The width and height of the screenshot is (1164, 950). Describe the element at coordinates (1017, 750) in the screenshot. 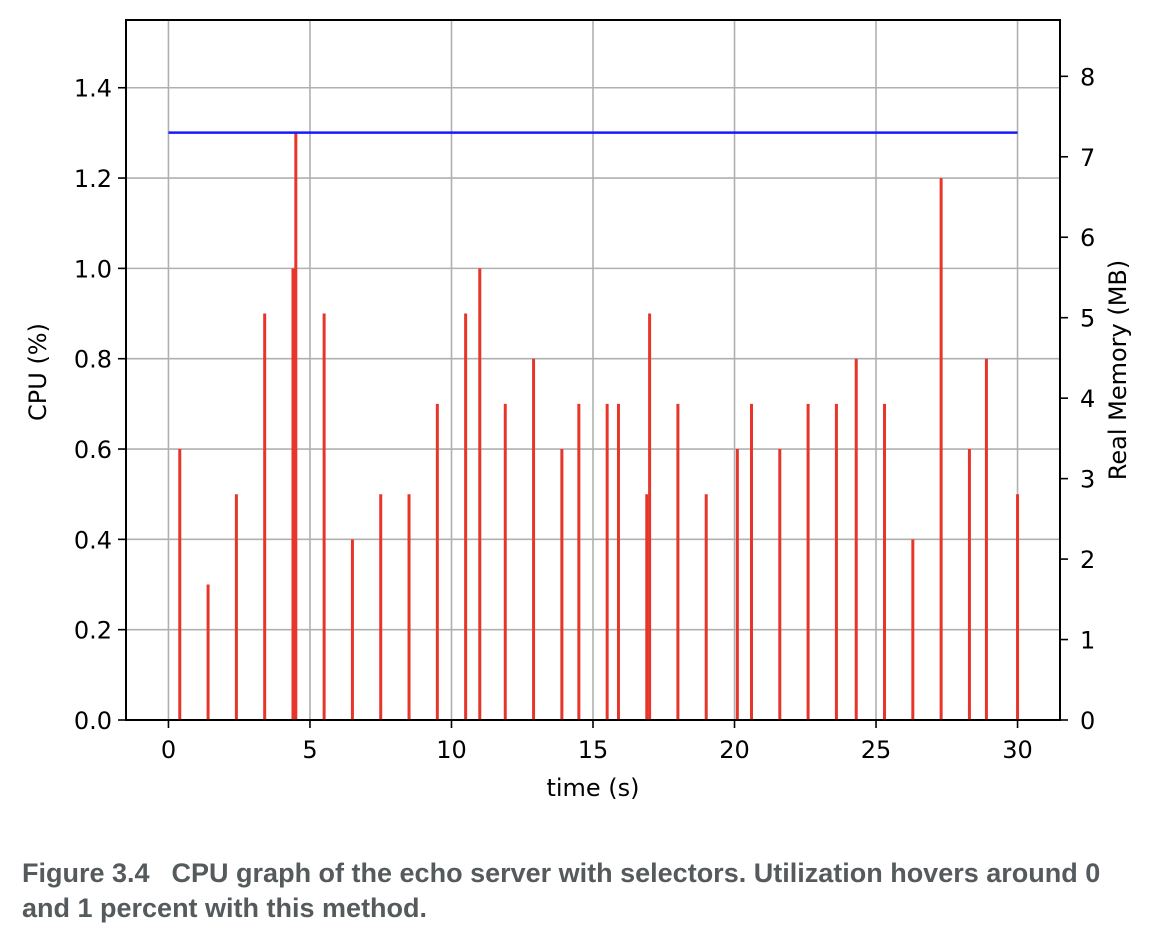

I see `x-tick-label: 30` at that location.